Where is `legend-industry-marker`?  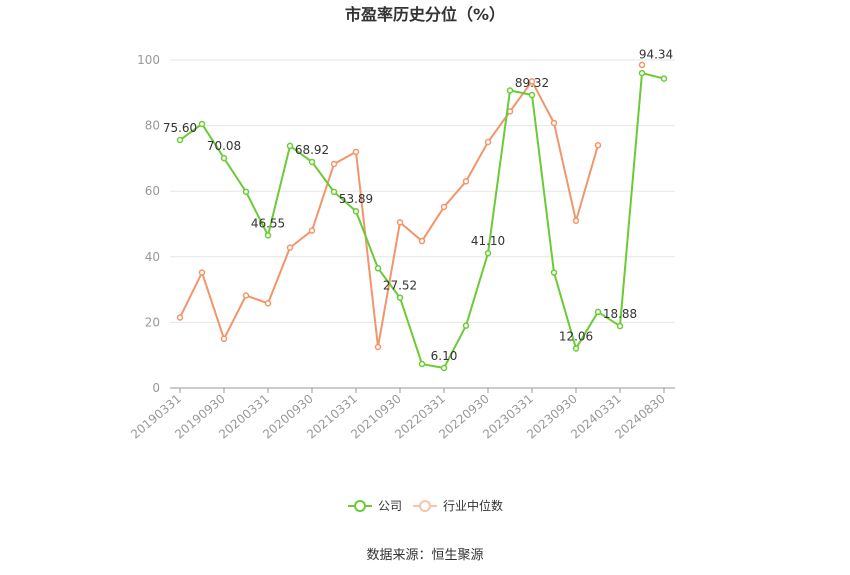 legend-industry-marker is located at coordinates (425, 506).